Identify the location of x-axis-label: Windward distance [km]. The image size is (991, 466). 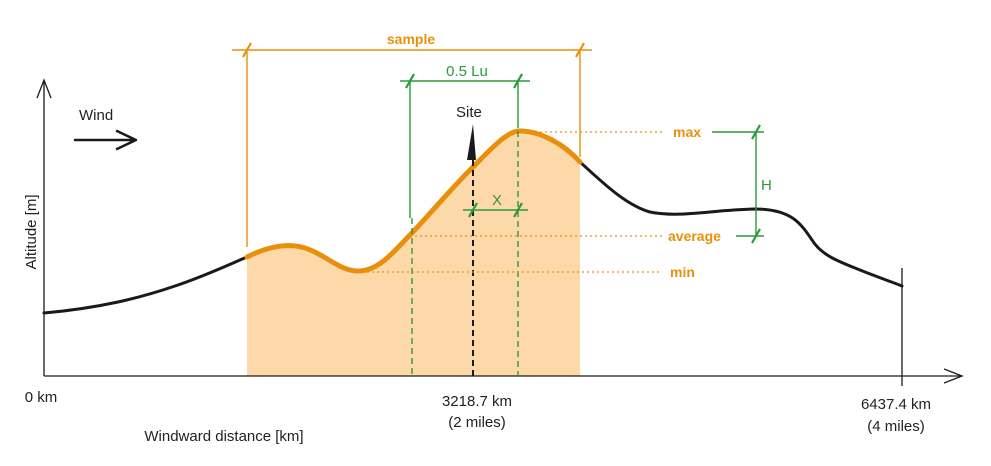
(223, 436).